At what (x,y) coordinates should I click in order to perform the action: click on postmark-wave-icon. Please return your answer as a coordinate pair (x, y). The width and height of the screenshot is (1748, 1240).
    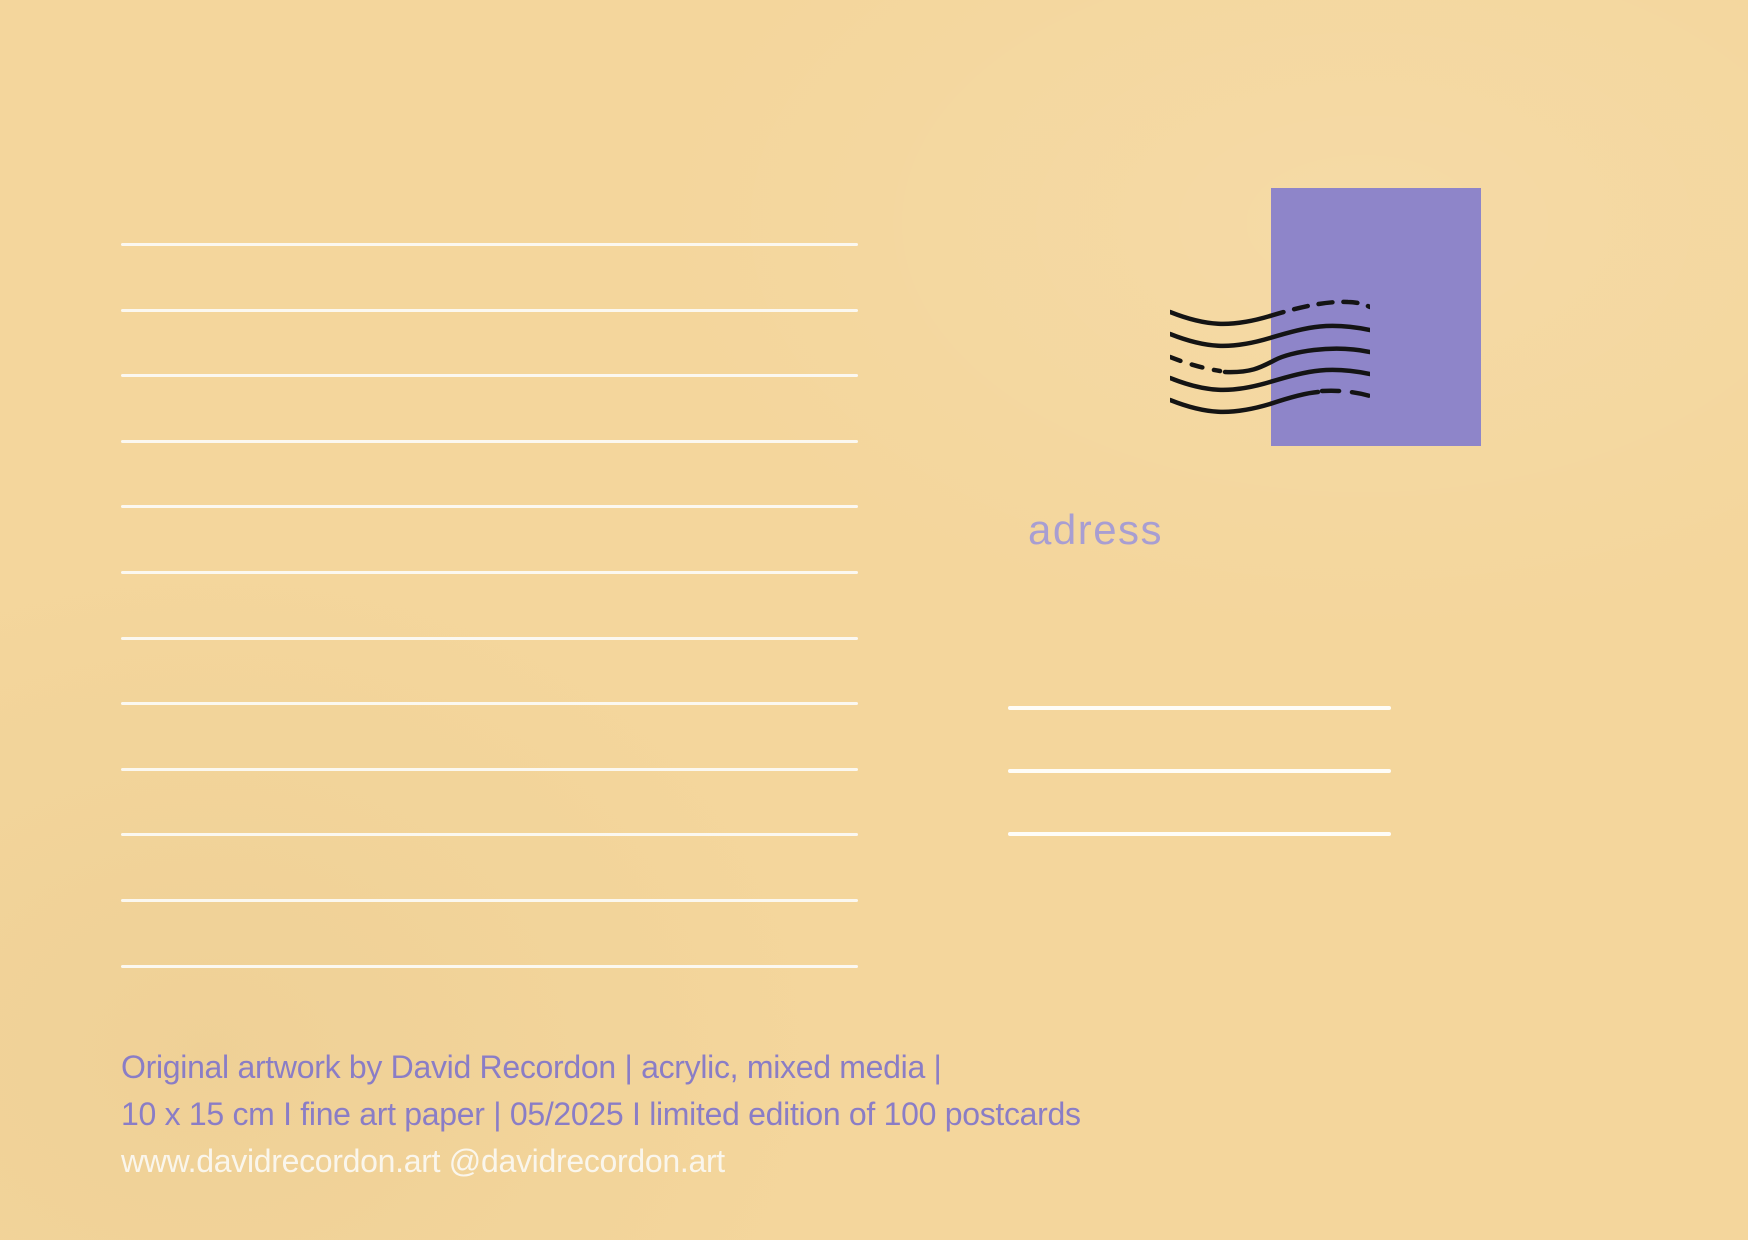
    Looking at the image, I should click on (1270, 357).